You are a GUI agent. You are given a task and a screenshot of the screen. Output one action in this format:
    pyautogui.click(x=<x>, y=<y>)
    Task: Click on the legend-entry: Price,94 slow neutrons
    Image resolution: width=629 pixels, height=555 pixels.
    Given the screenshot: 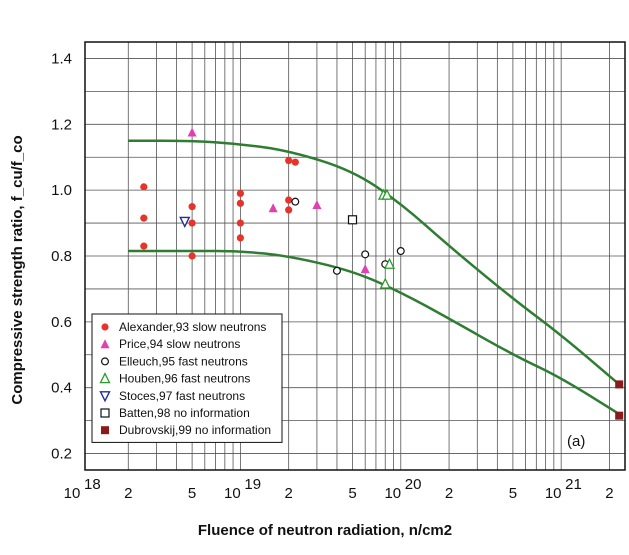 What is the action you would take?
    pyautogui.click(x=170, y=344)
    